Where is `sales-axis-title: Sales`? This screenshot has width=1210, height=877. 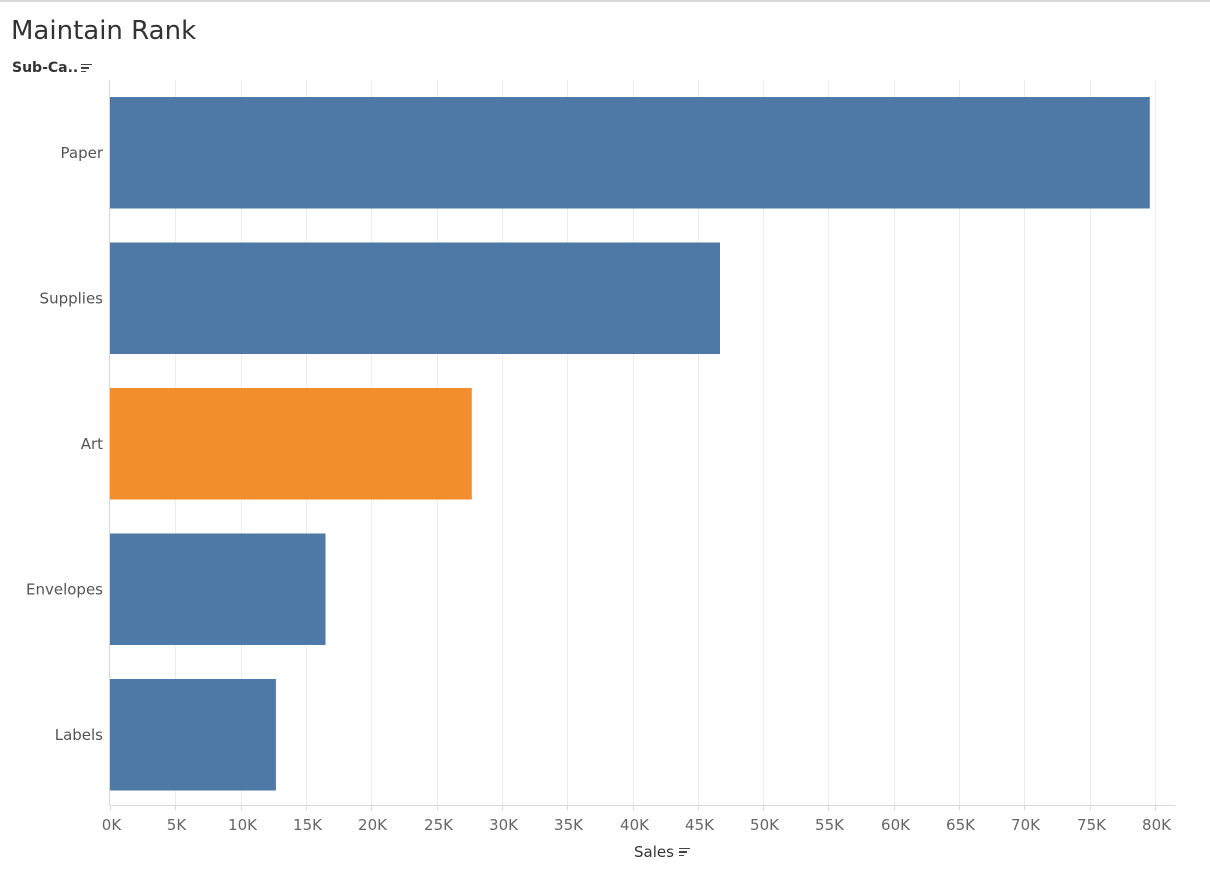 sales-axis-title: Sales is located at coordinates (662, 852).